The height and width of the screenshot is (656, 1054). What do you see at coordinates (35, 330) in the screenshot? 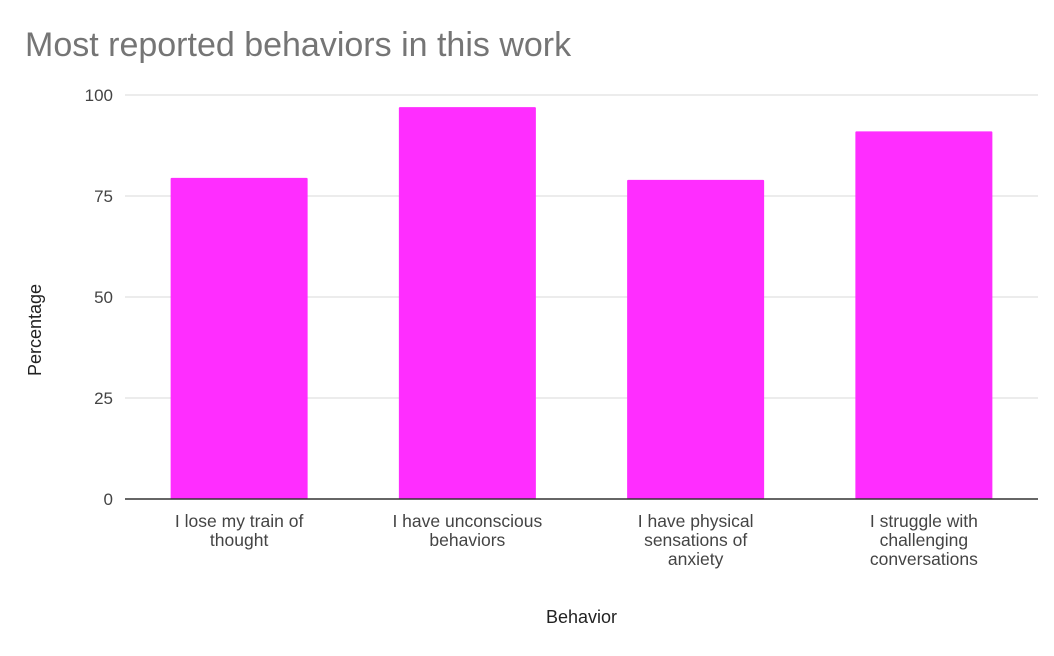
I see `y-axis-title: Percentage` at bounding box center [35, 330].